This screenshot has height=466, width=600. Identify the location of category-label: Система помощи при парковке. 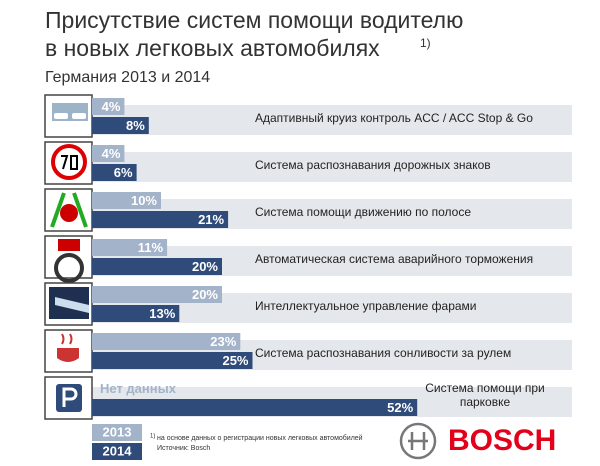
(485, 395).